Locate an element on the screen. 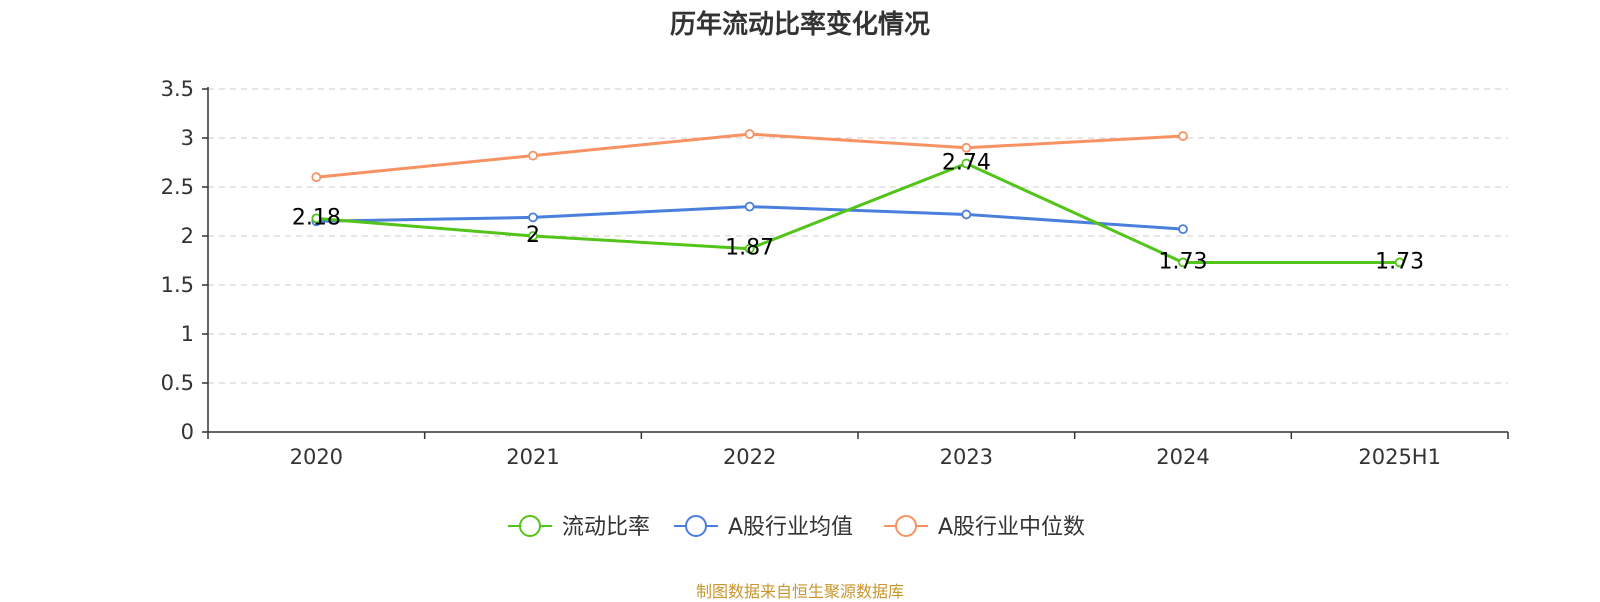 Image resolution: width=1600 pixels, height=602 pixels. x-tick-label: 2022 is located at coordinates (749, 457).